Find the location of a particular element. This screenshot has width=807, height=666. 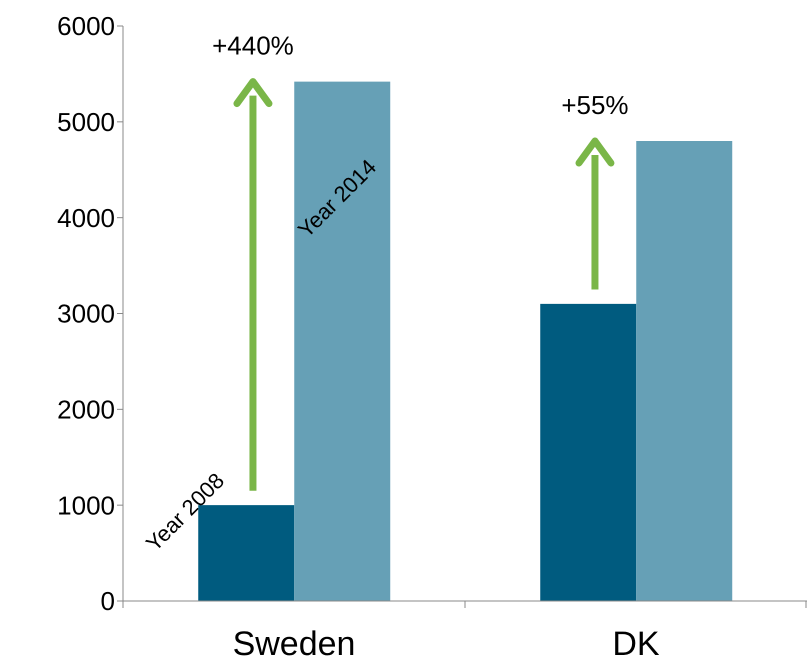

y-tick-label: 4000 is located at coordinates (86, 217).